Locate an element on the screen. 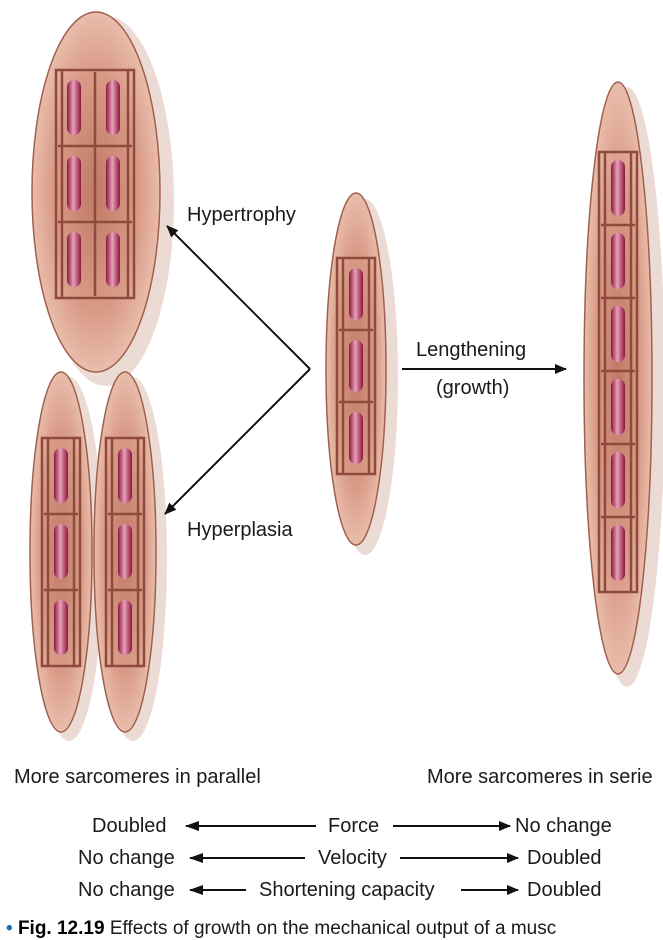 The height and width of the screenshot is (940, 663). velocity-series-value: Doubled is located at coordinates (564, 858).